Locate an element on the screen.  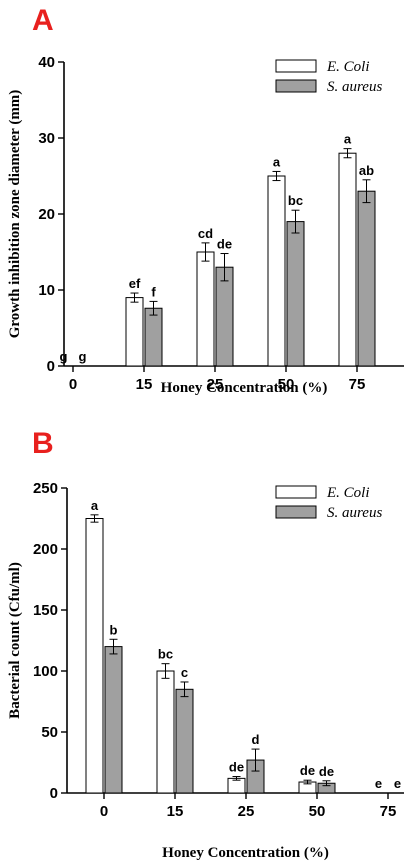
y-tick-label: 150 is located at coordinates (45, 610).